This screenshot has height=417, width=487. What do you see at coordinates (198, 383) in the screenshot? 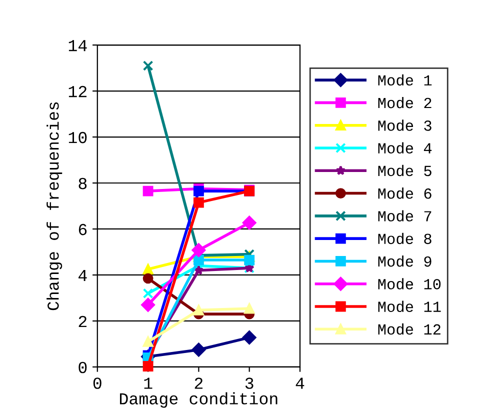
I see `x-tick-label: 2` at bounding box center [198, 383].